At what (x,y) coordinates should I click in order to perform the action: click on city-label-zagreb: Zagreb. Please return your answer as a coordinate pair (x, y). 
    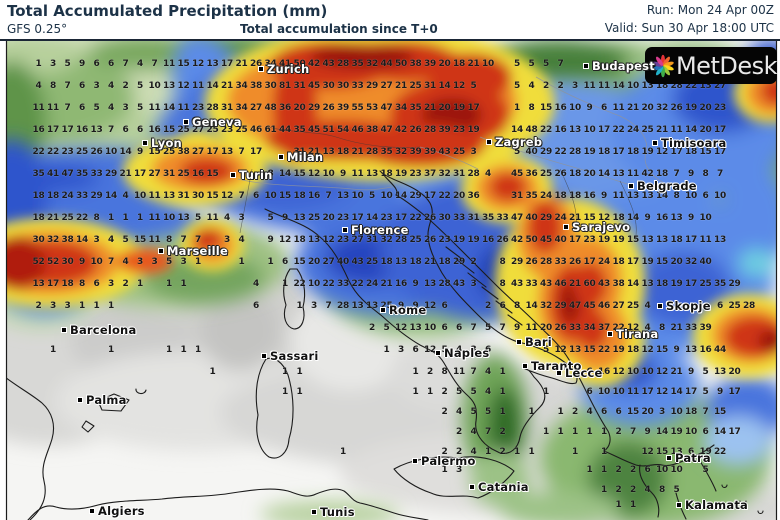
    Looking at the image, I should click on (514, 142).